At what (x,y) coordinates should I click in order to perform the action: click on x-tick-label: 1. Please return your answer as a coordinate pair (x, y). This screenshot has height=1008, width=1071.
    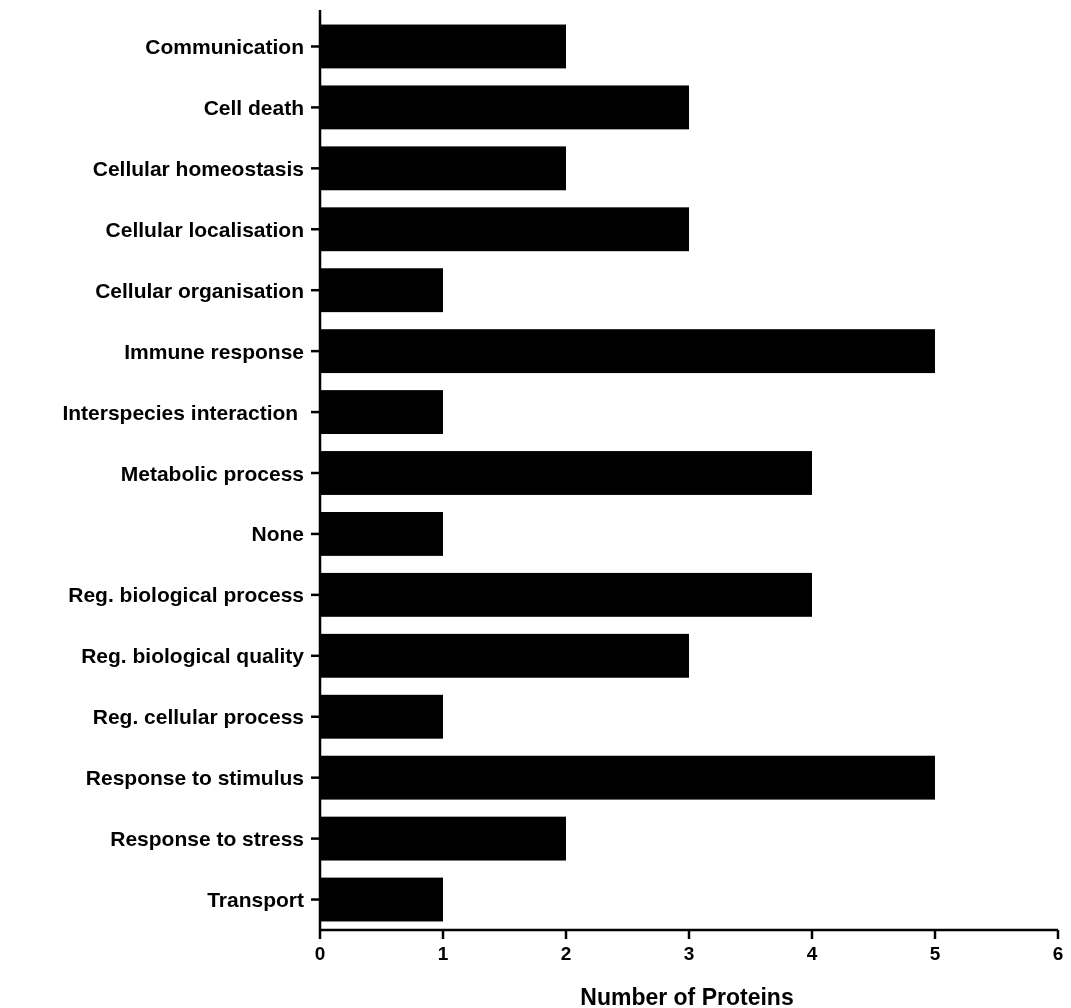
    Looking at the image, I should click on (443, 953).